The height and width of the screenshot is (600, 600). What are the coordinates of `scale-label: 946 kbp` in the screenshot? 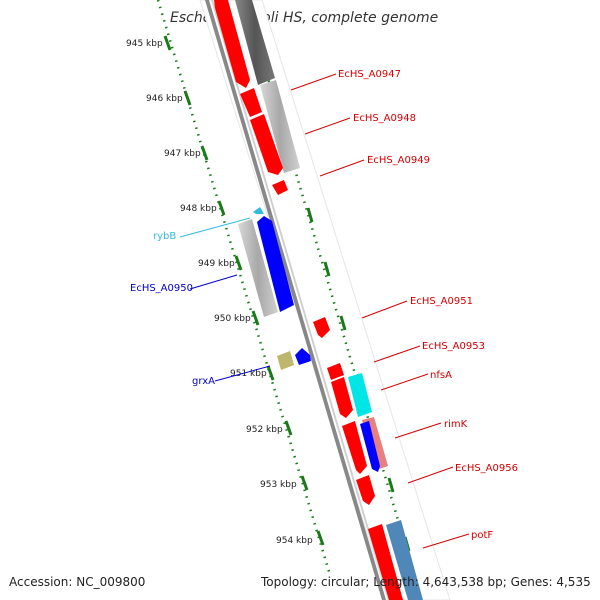 It's located at (164, 99).